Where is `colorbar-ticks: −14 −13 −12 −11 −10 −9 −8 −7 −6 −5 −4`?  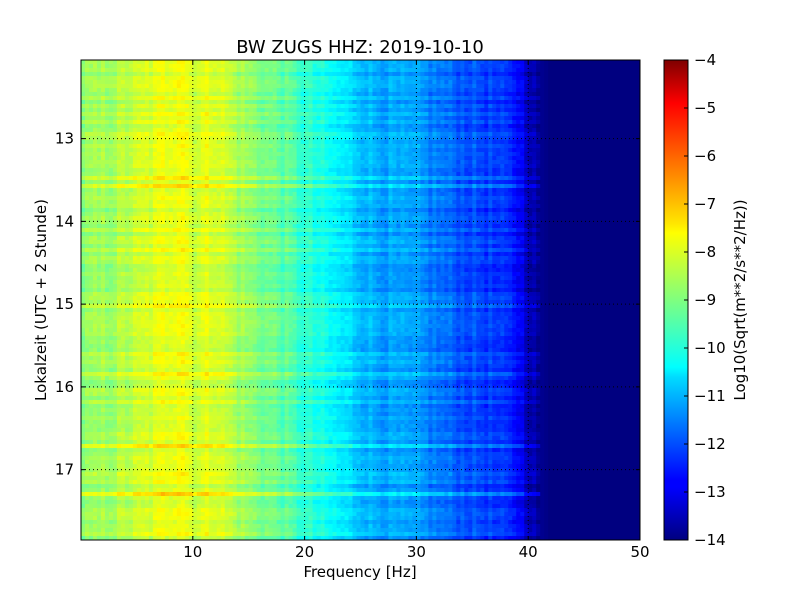 colorbar-ticks: −14 −13 −12 −11 −10 −9 −8 −7 −6 −5 −4 is located at coordinates (705, 300).